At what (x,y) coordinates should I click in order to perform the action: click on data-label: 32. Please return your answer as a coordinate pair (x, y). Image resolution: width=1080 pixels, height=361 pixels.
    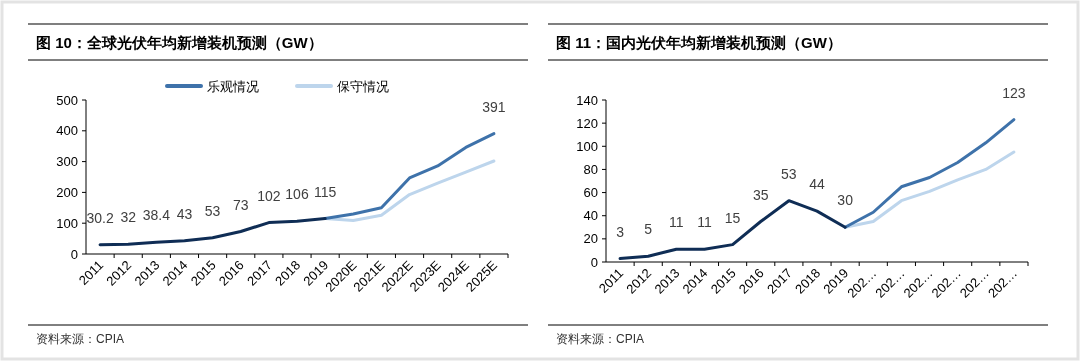
    Looking at the image, I should click on (128, 217).